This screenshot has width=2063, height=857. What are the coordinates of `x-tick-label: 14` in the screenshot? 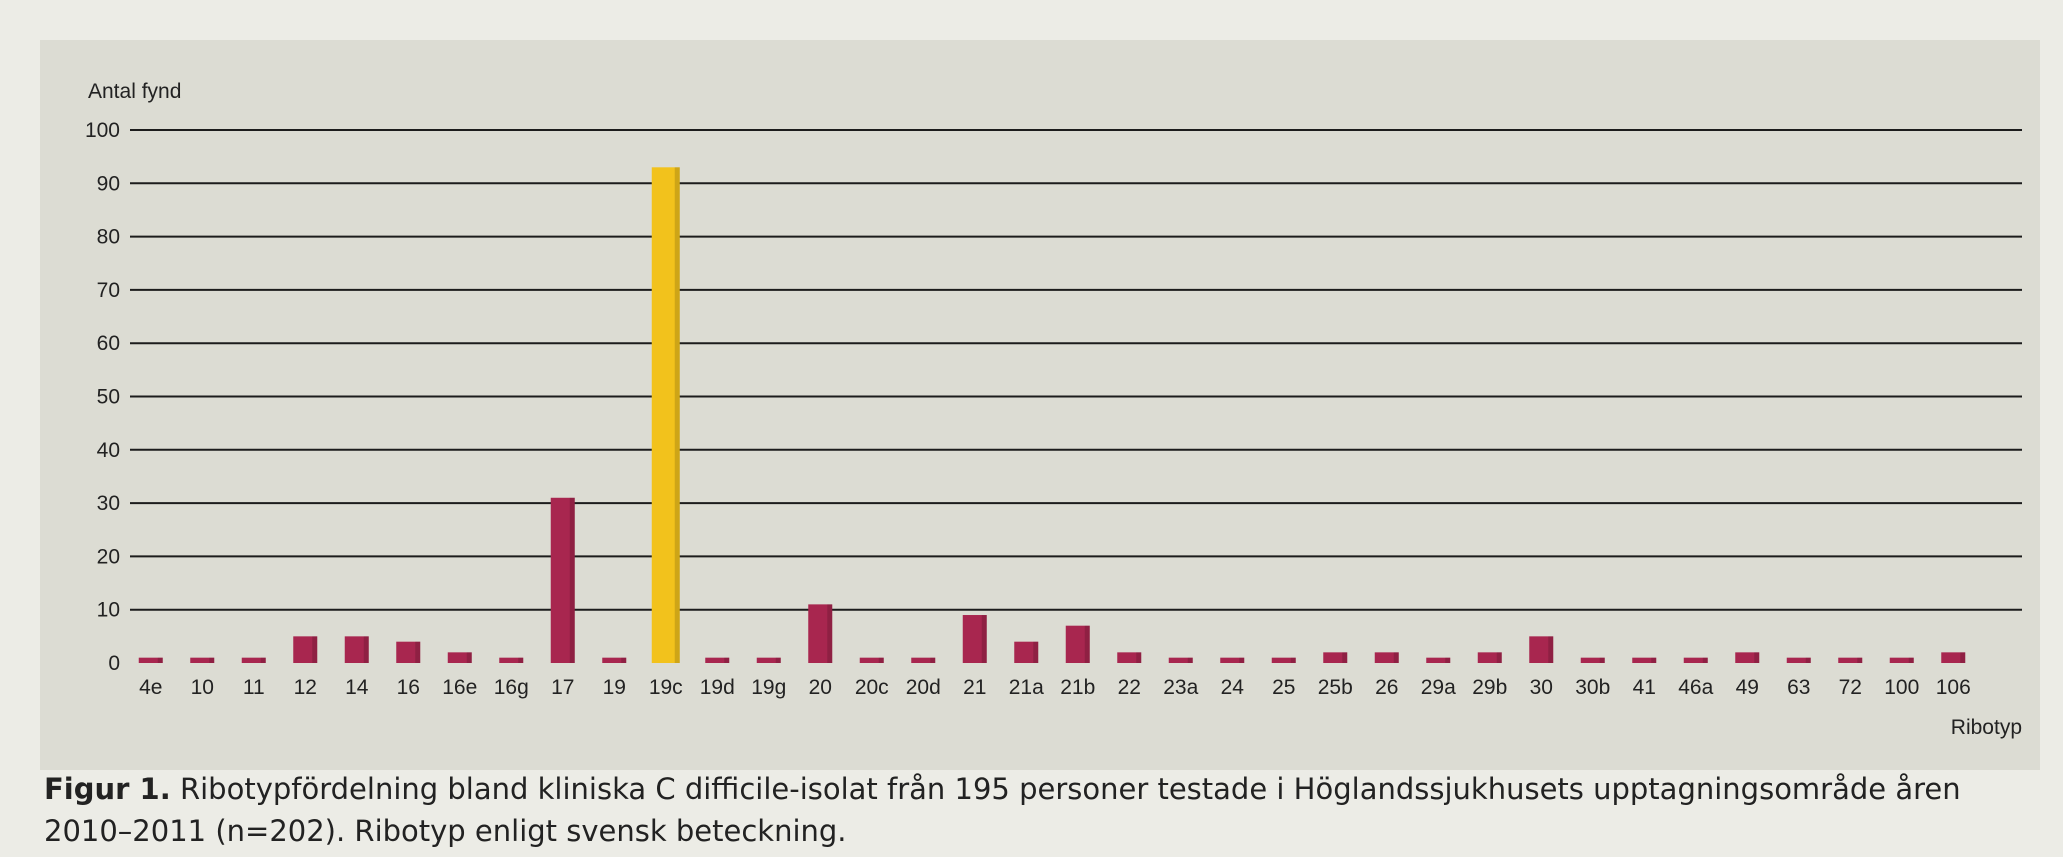 It's located at (357, 687).